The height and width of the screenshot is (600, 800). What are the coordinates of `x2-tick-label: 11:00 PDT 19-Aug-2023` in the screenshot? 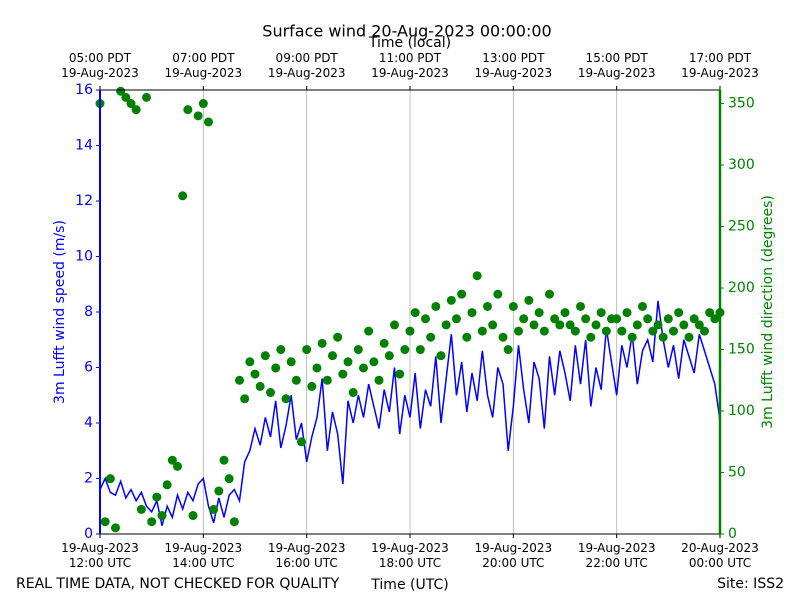 It's located at (410, 65).